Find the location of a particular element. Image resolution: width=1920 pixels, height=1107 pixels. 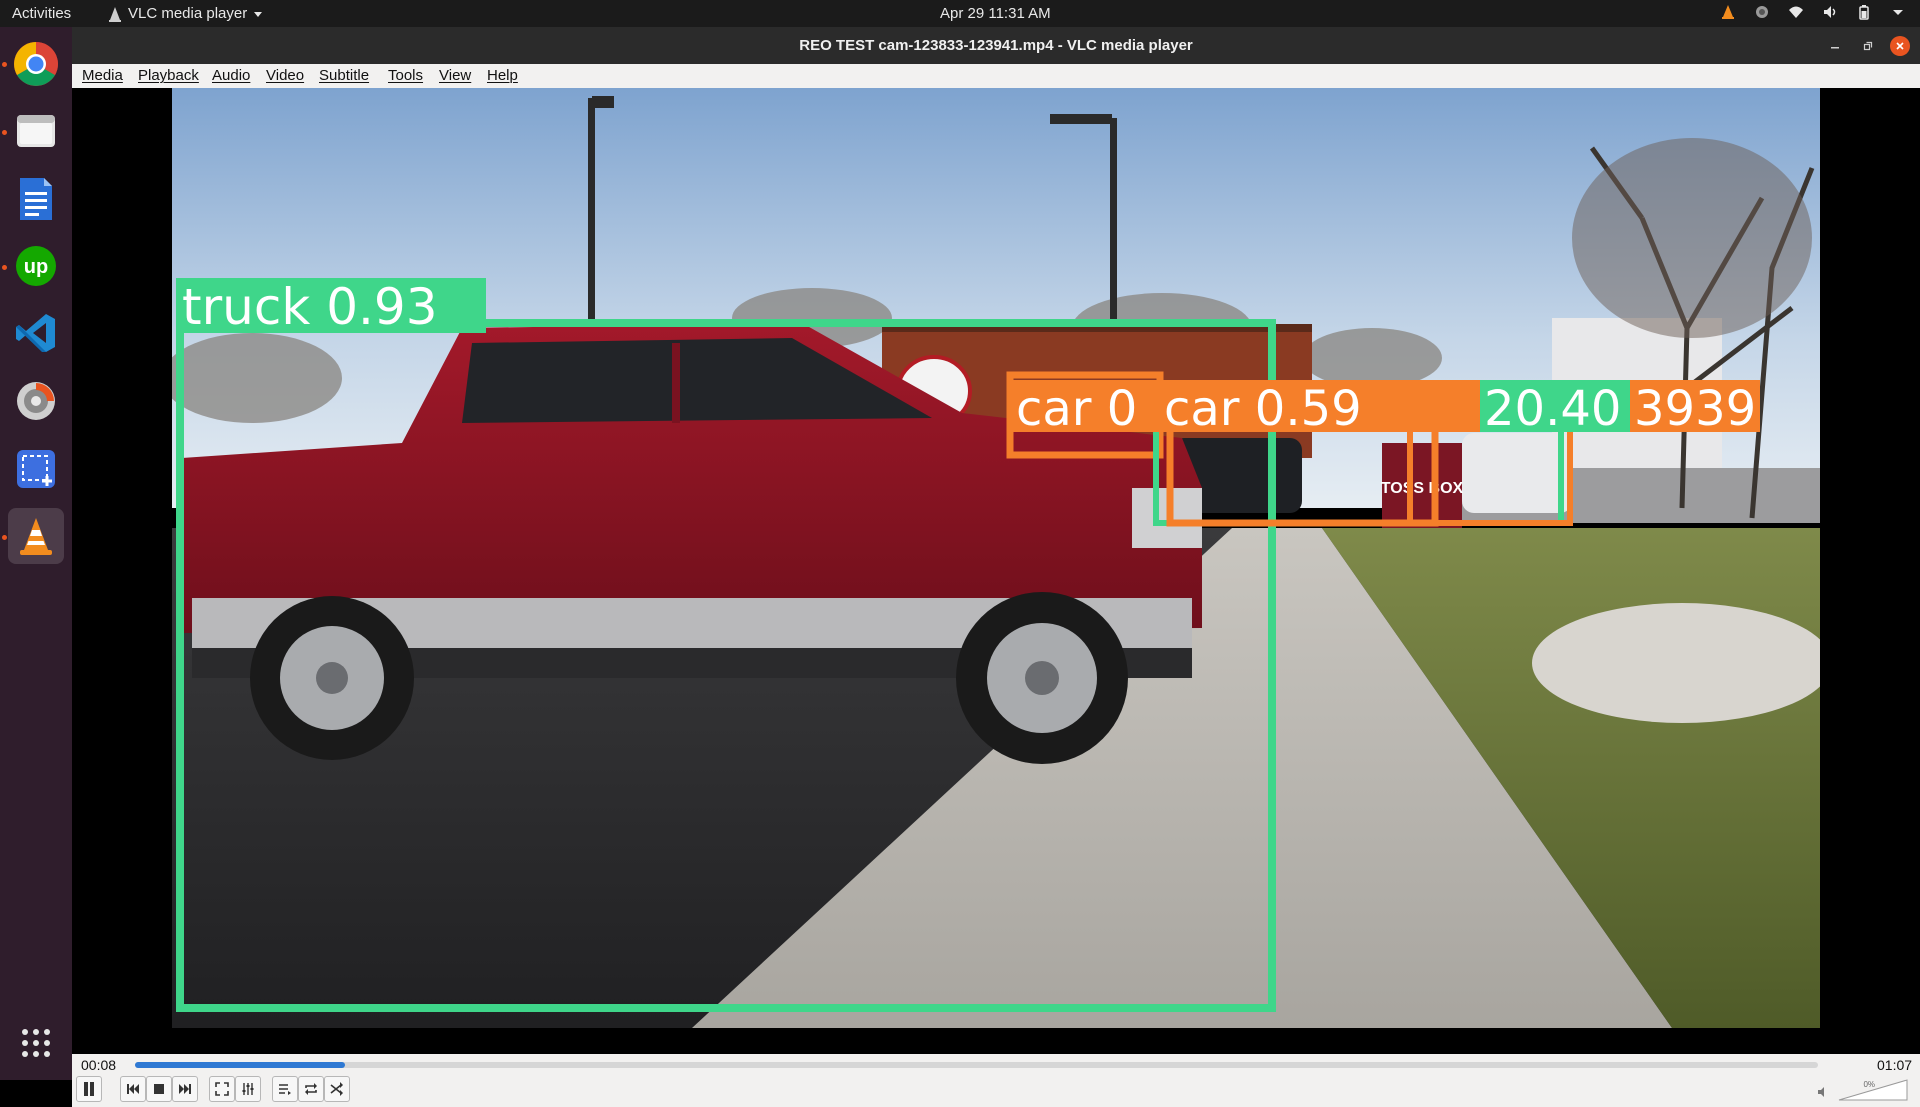

bg-car-white is located at coordinates (1517, 473).